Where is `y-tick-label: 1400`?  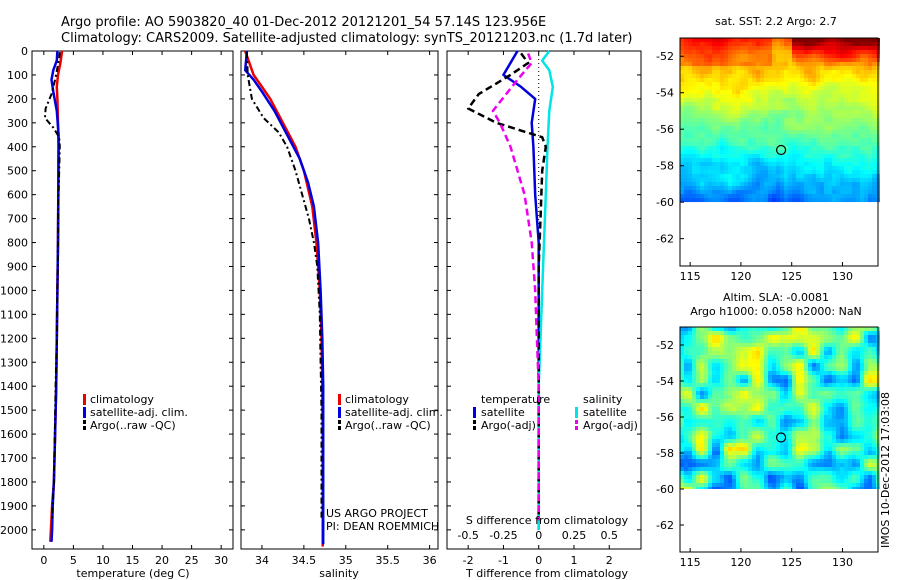 y-tick-label: 1400 is located at coordinates (14, 386).